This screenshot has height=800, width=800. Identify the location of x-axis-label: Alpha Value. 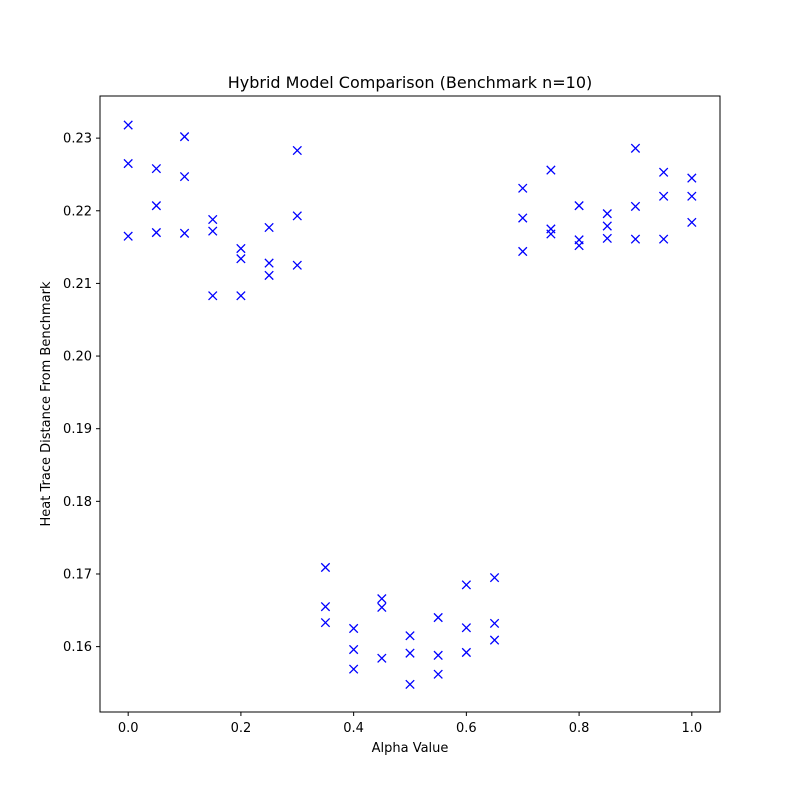
(410, 748).